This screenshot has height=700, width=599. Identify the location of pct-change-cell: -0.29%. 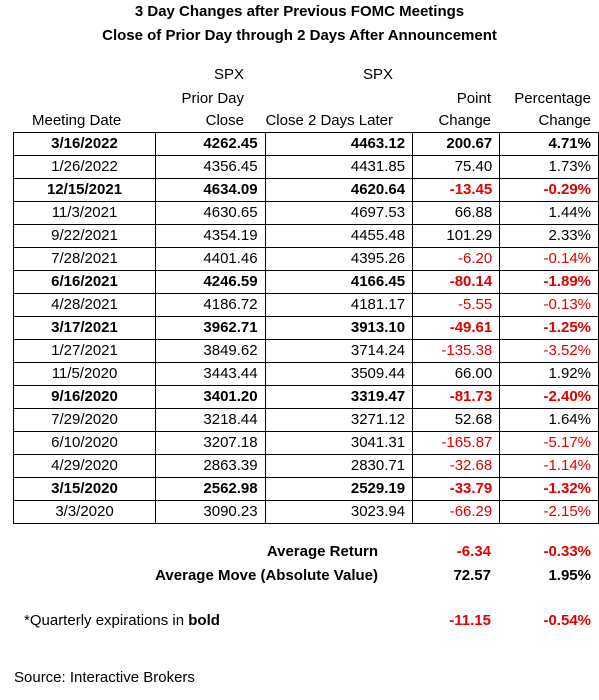
(549, 190).